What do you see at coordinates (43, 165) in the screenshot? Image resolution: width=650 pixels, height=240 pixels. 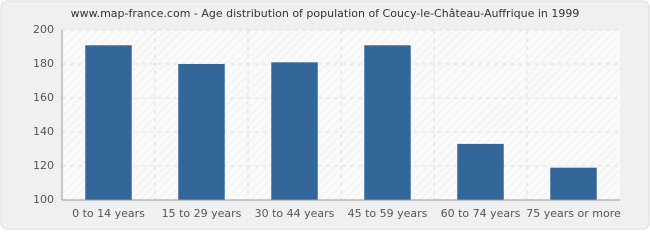 I see `y-tick-label: 120` at bounding box center [43, 165].